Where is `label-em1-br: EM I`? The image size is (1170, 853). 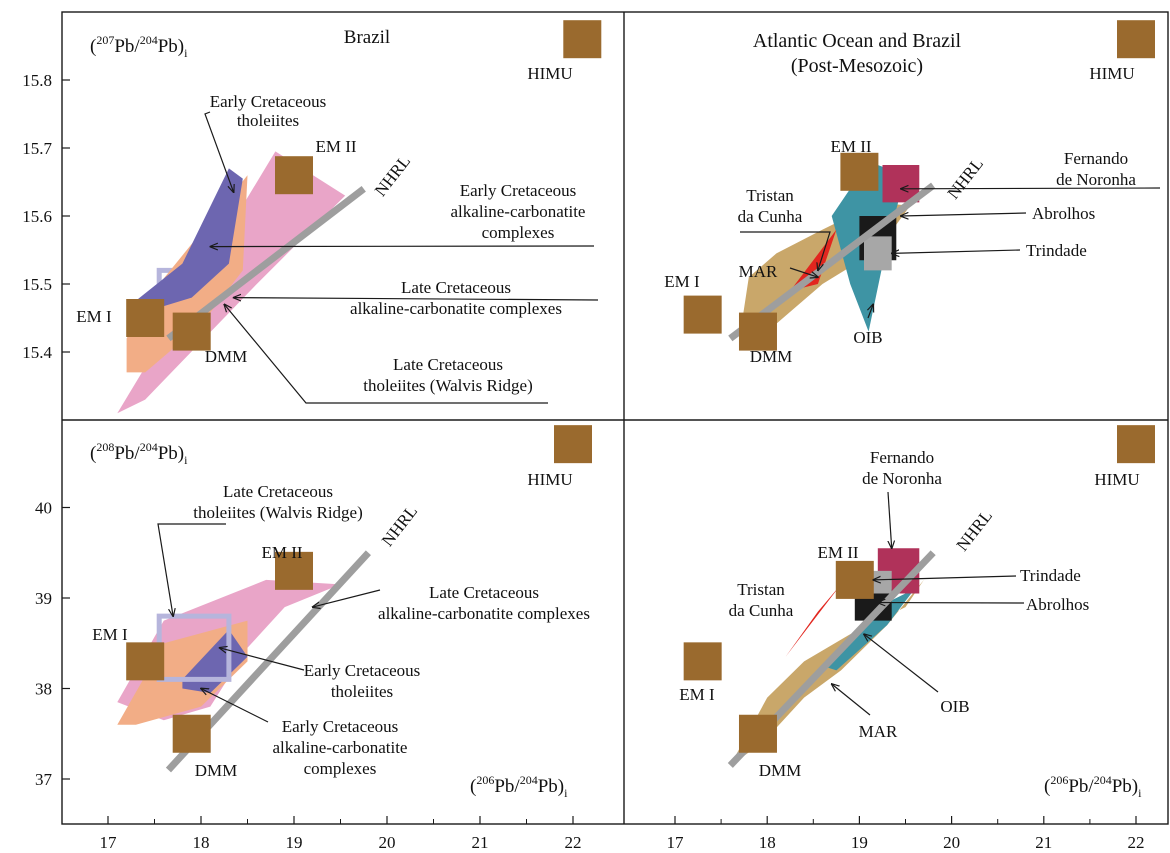 label-em1-br: EM I is located at coordinates (697, 694).